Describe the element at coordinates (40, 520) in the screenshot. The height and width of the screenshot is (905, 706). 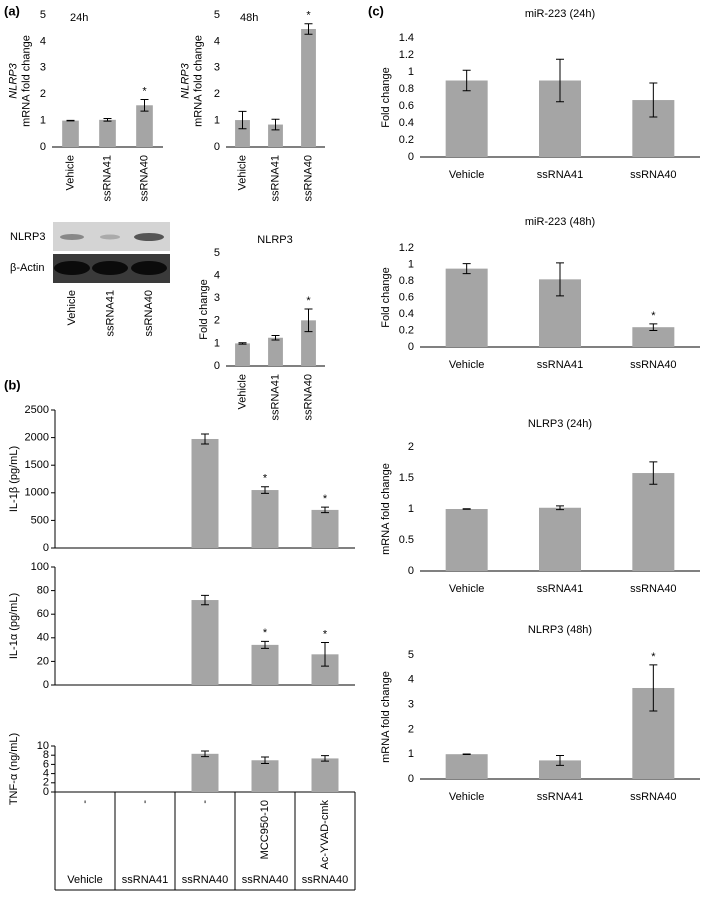
I see `y-tick-label: 500` at that location.